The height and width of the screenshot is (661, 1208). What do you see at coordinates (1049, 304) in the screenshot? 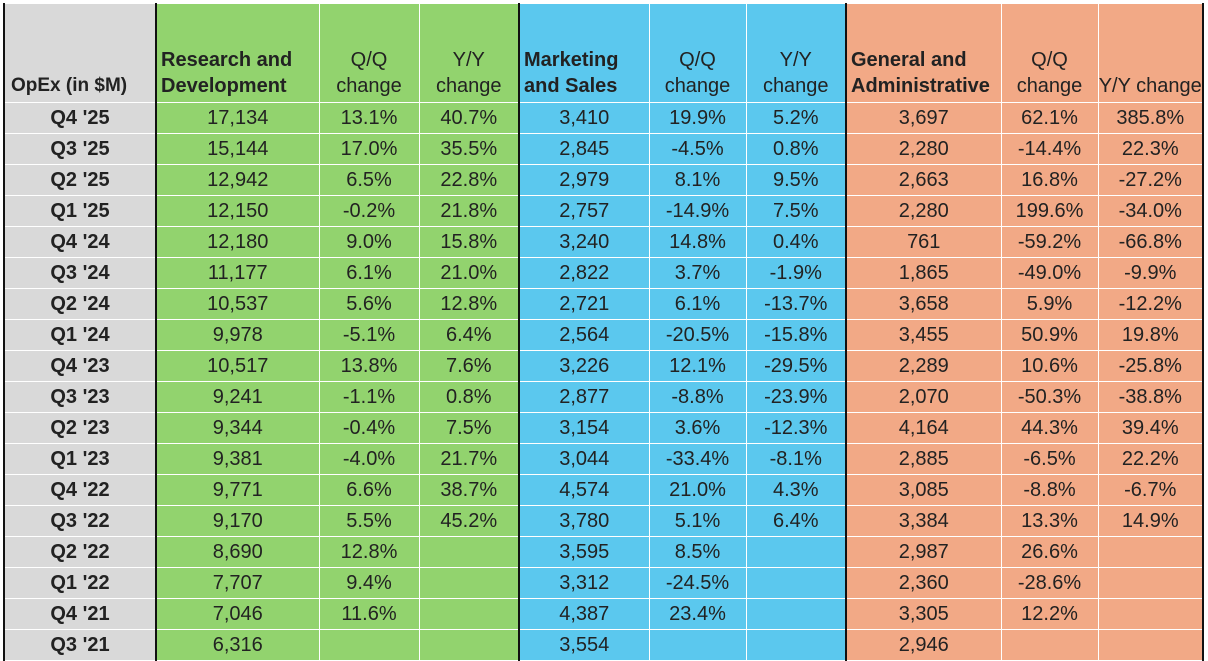
I see `ga-qq-value: 5.9%` at bounding box center [1049, 304].